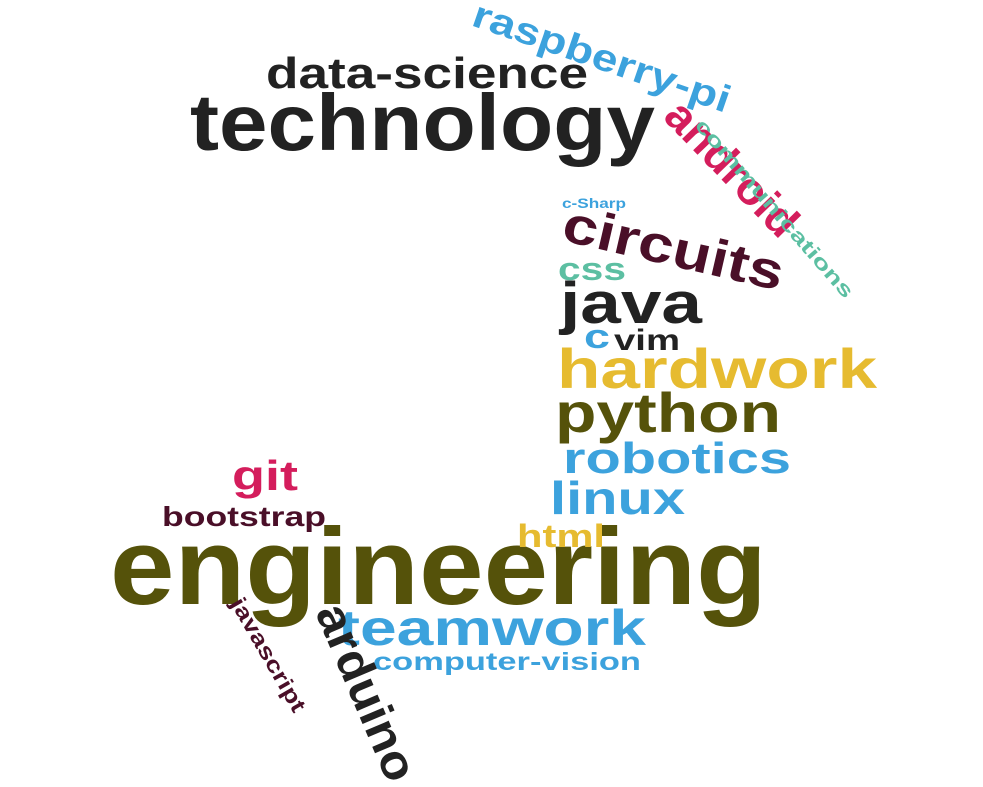  Describe the element at coordinates (592, 269) in the screenshot. I see `word-css: css` at that location.